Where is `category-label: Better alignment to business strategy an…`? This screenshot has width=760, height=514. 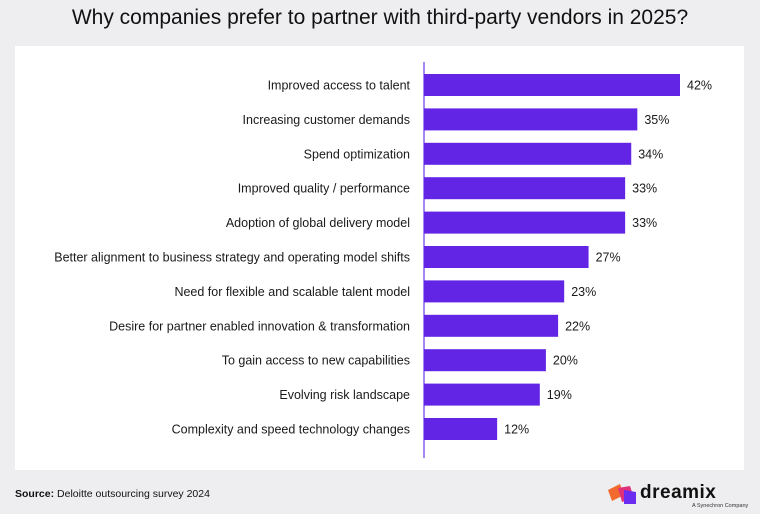
category-label: Better alignment to business strategy an… is located at coordinates (232, 258).